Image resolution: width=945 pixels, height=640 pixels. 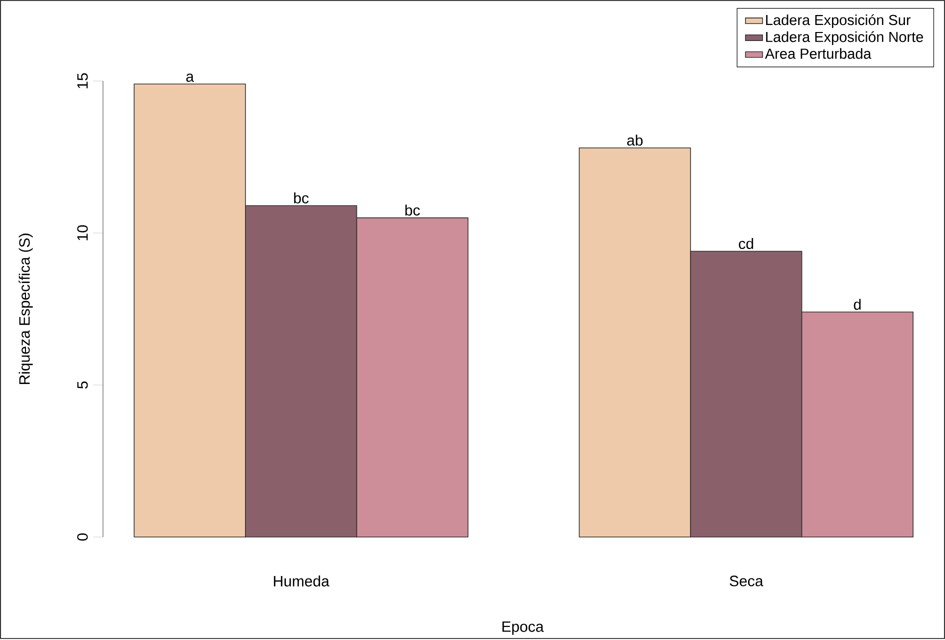 I want to click on data-label: cd, so click(x=746, y=244).